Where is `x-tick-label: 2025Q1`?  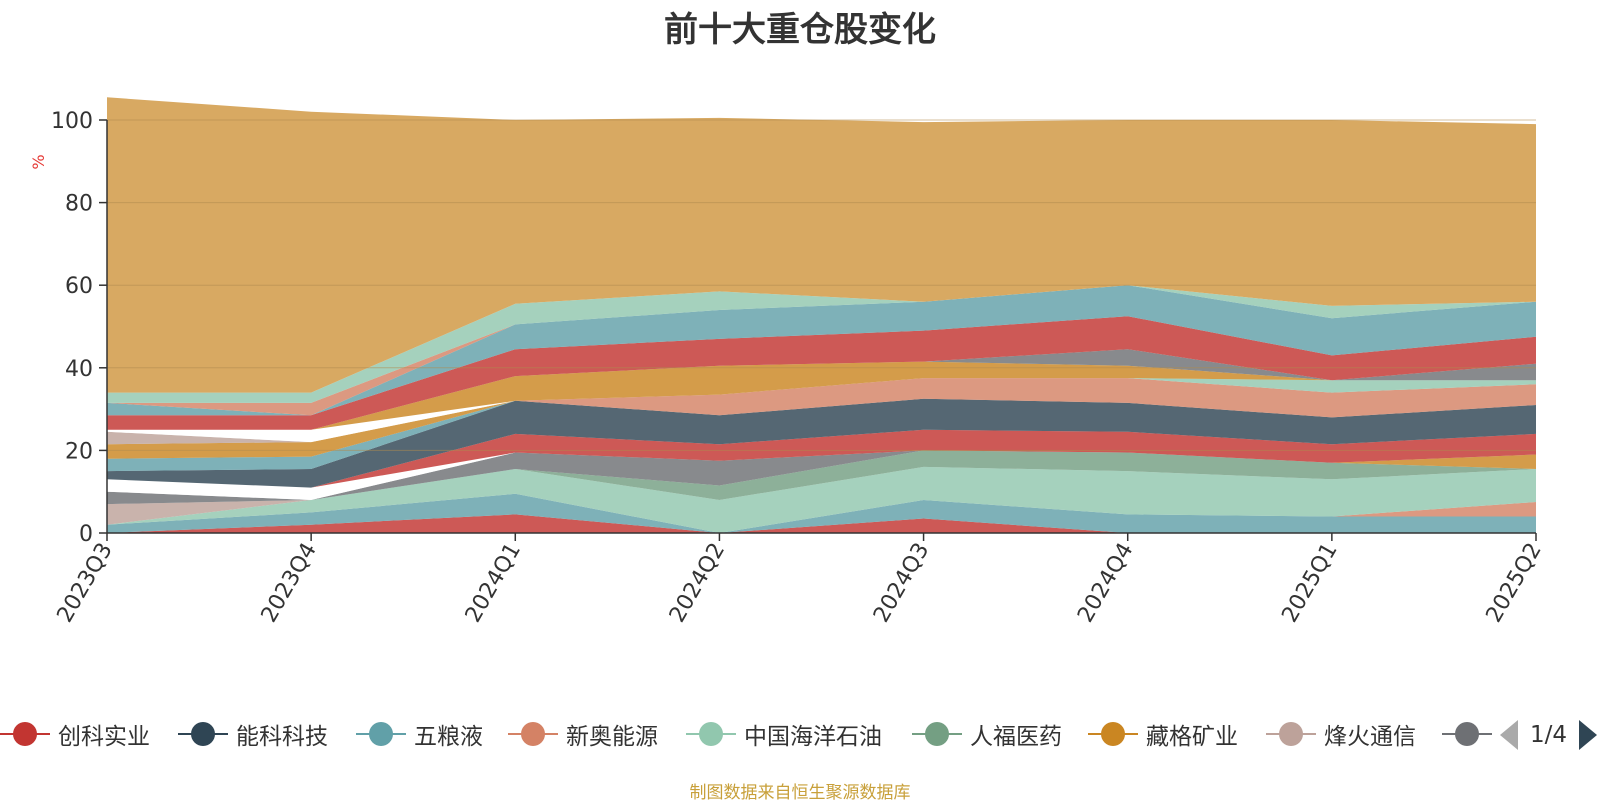
x-tick-label: 2025Q1 is located at coordinates (1309, 583).